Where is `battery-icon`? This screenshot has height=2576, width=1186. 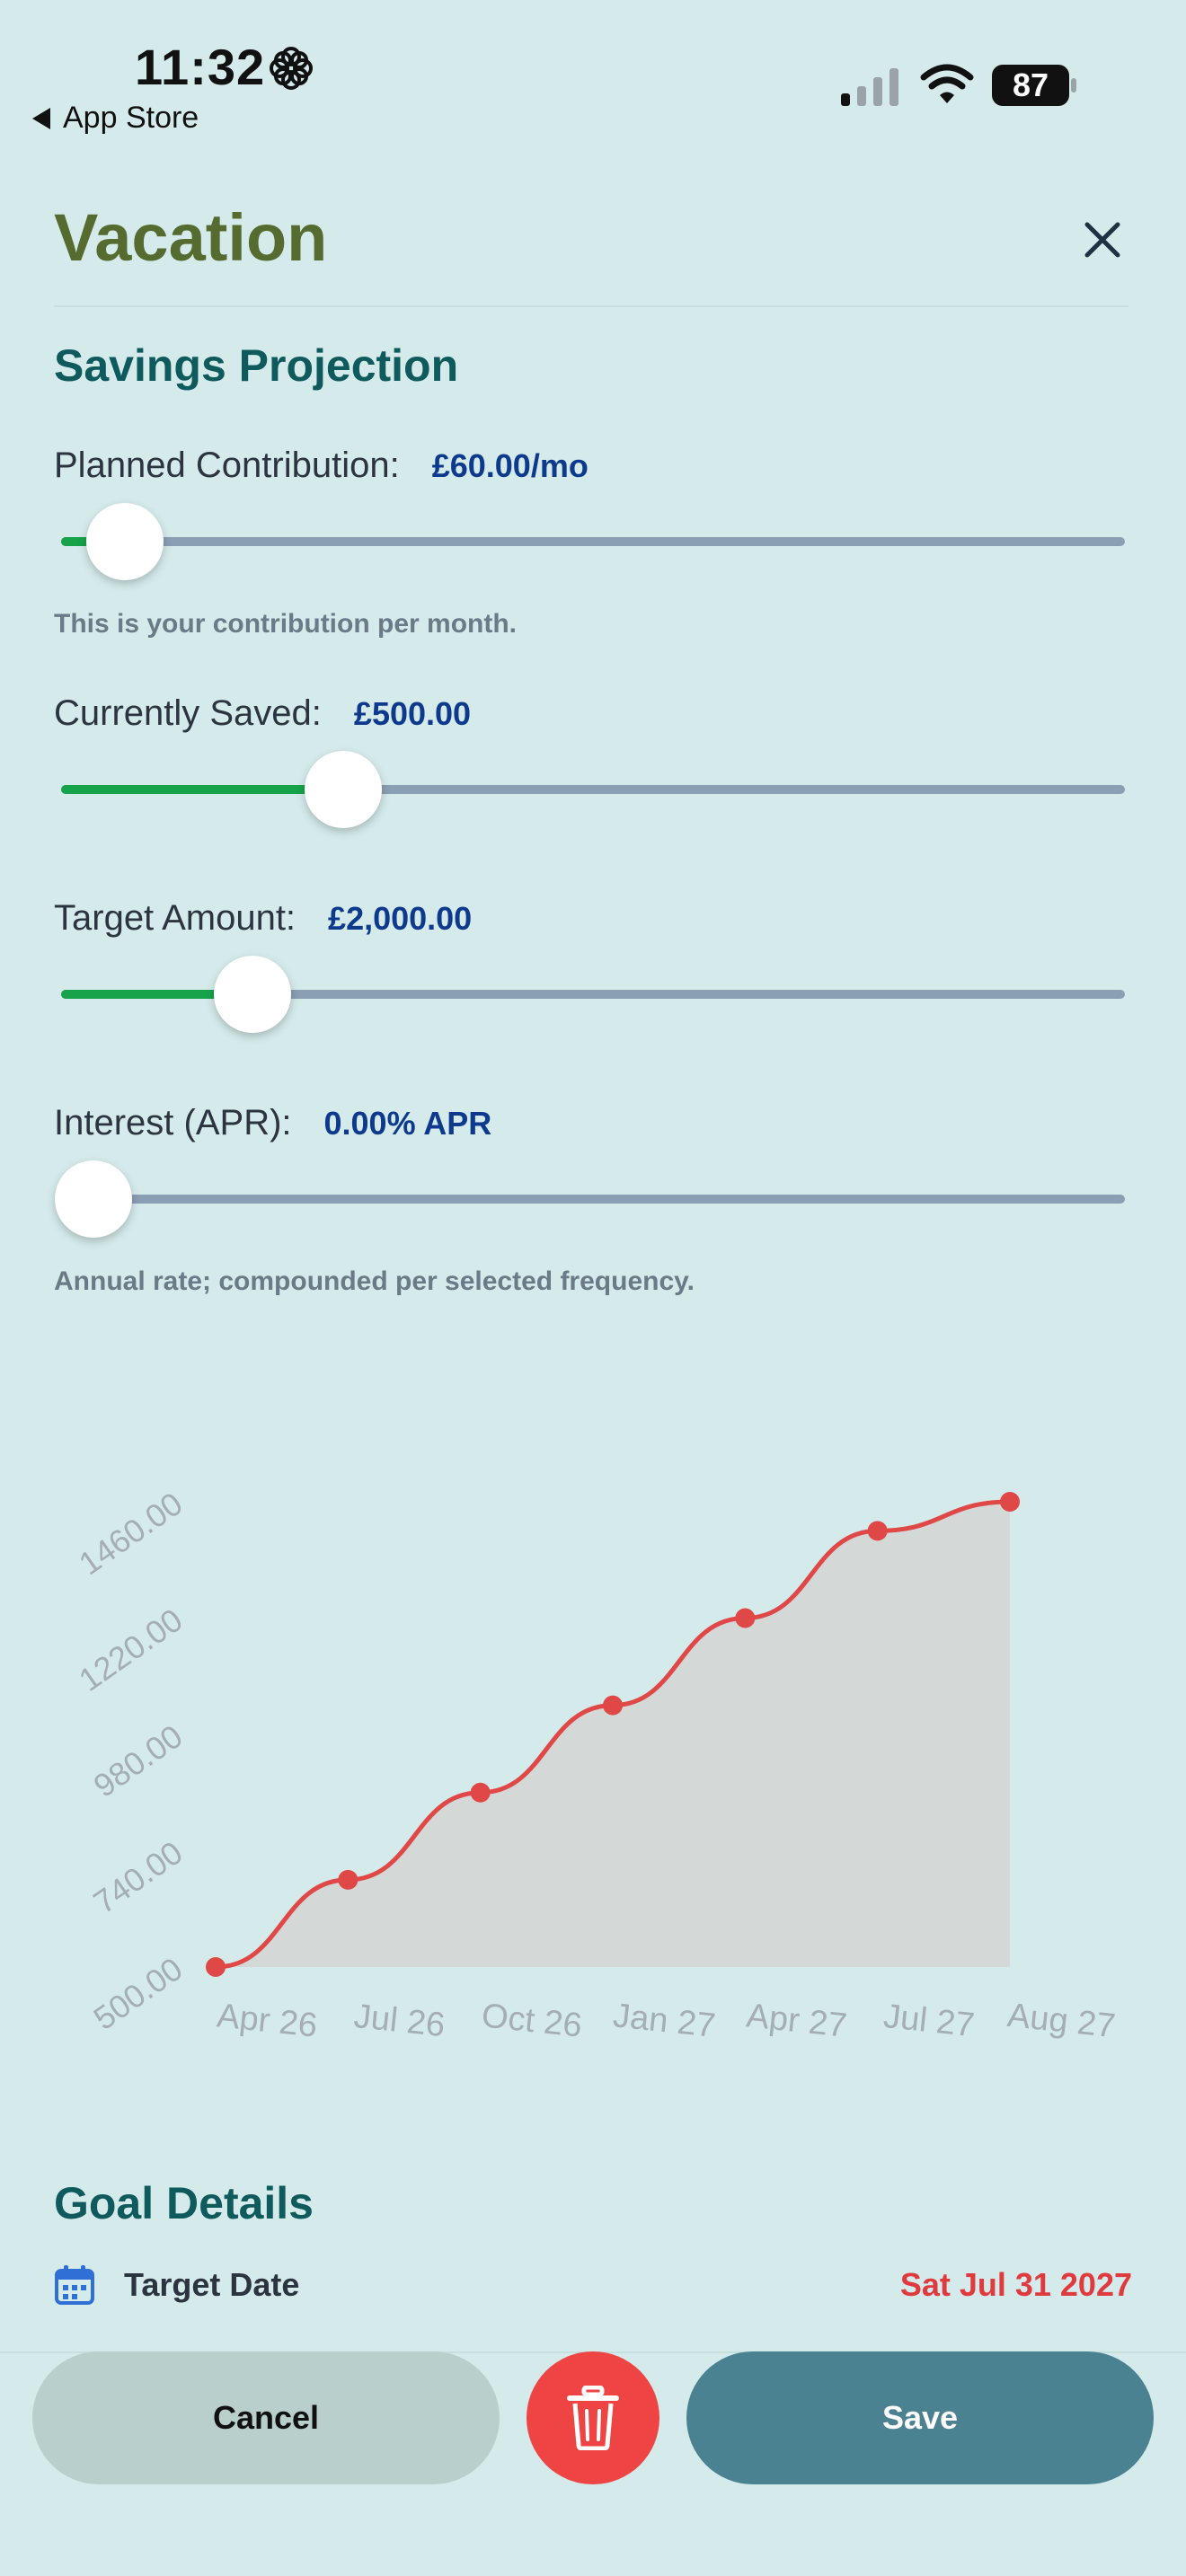
battery-icon is located at coordinates (1034, 85).